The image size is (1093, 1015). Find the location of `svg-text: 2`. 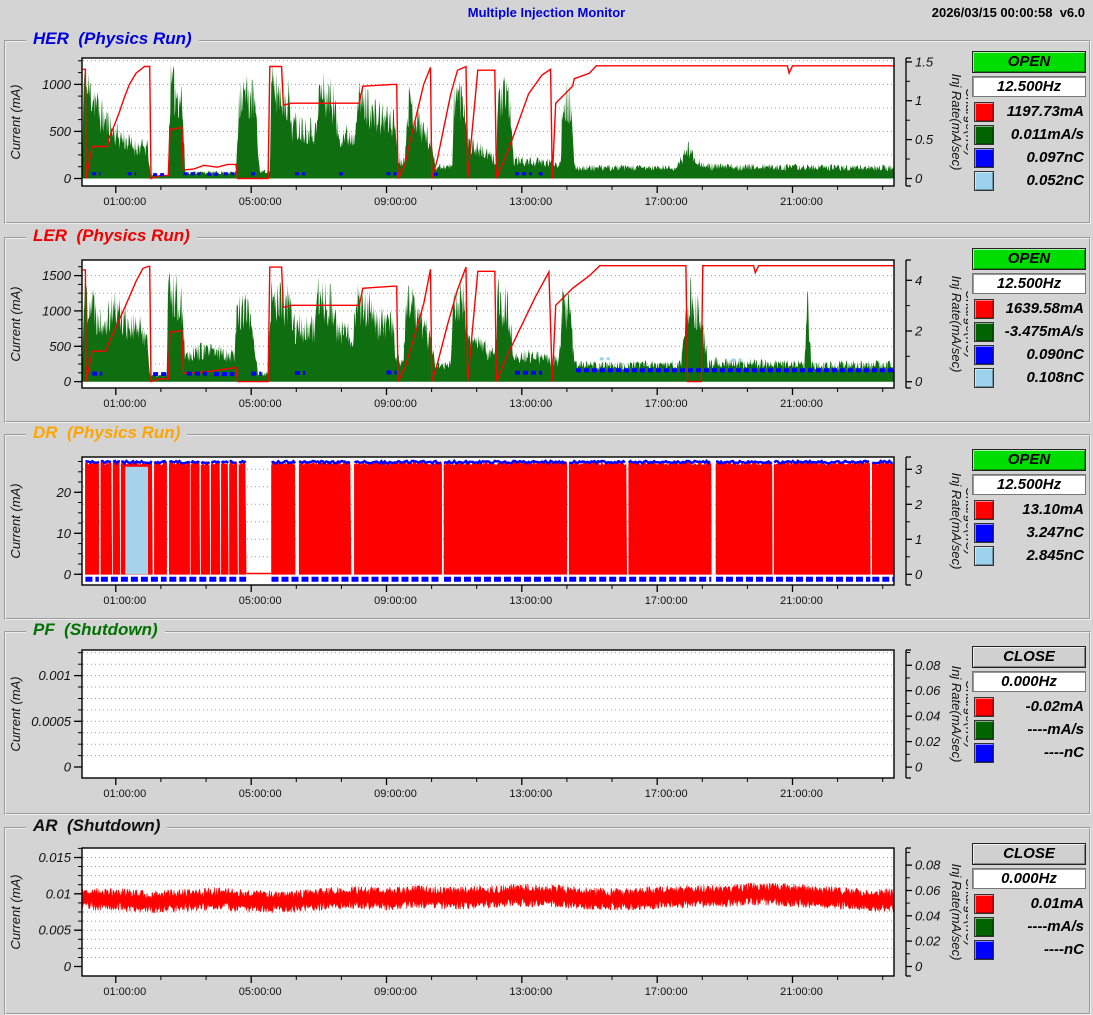

svg-text: 2 is located at coordinates (918, 331).